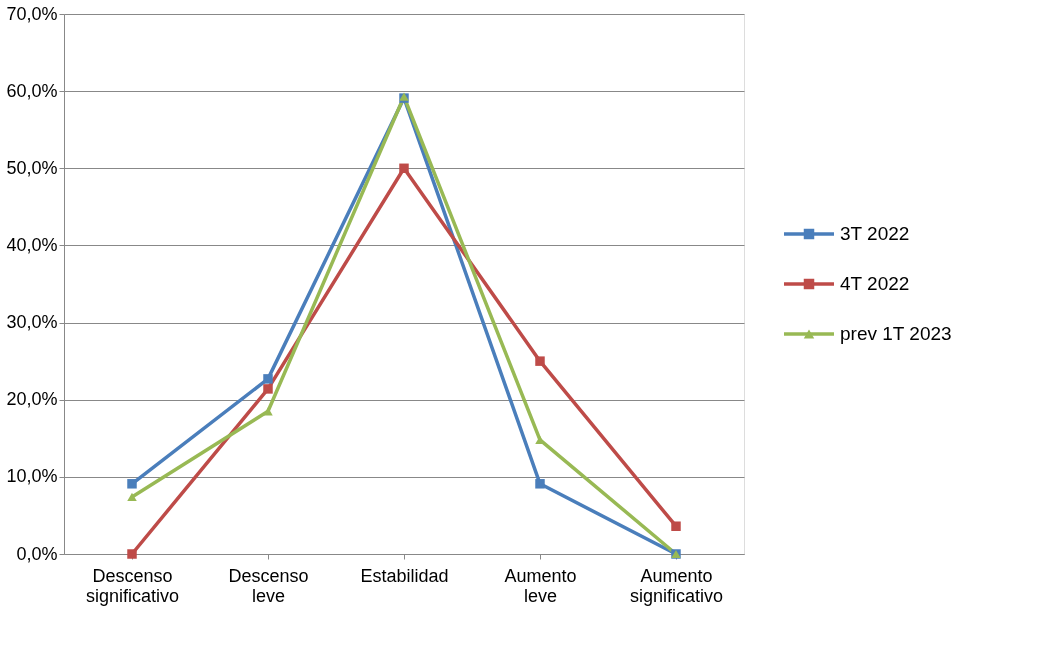 The width and height of the screenshot is (1055, 670). What do you see at coordinates (32, 167) in the screenshot?
I see `y-tick-label: 50,0%` at bounding box center [32, 167].